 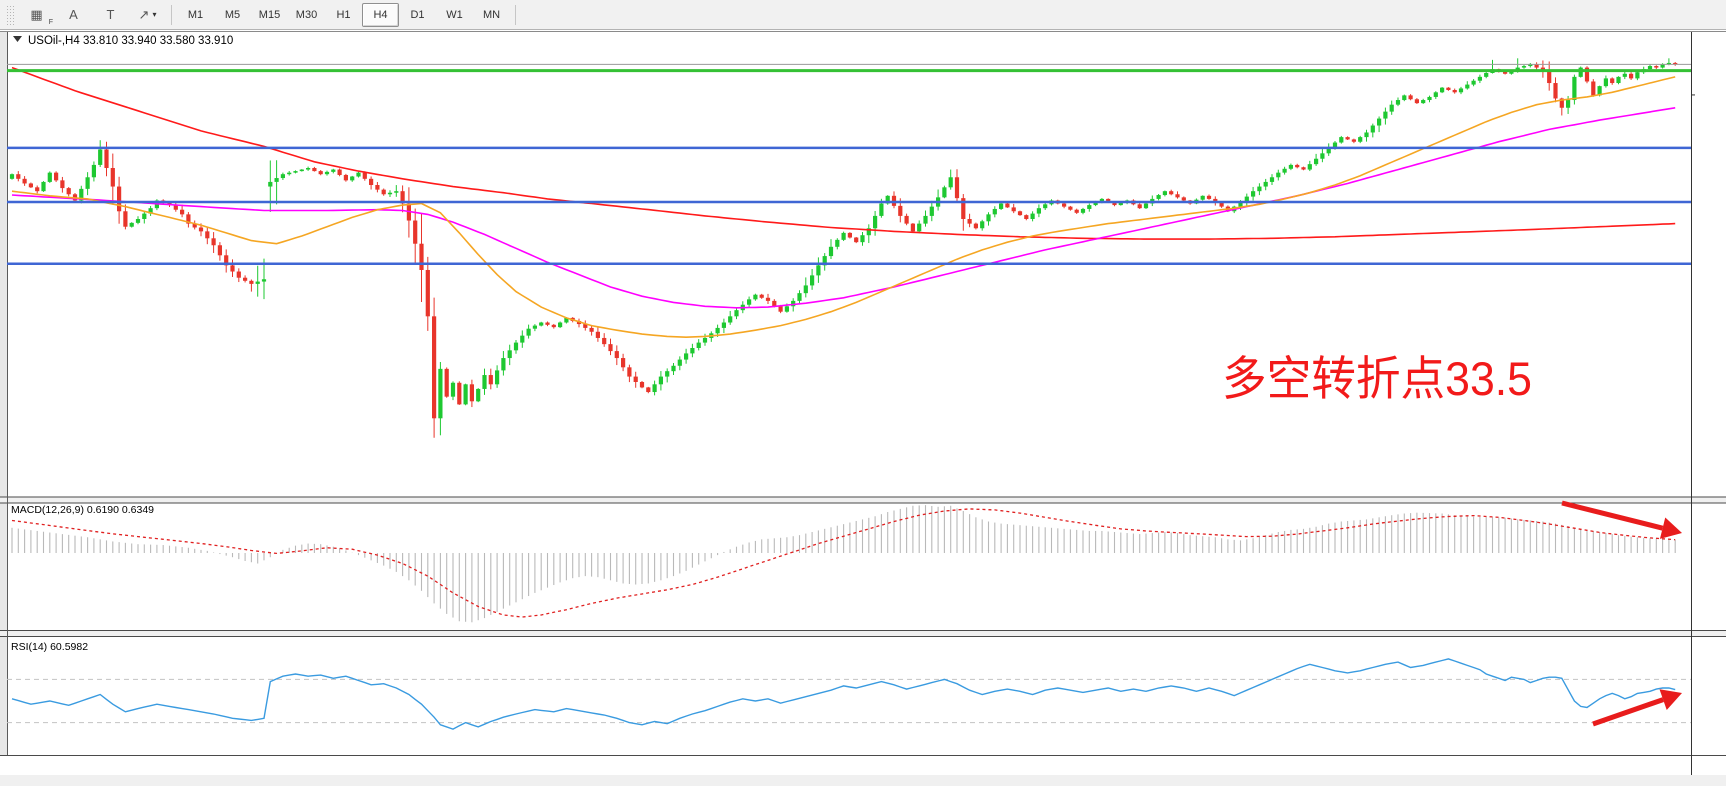 What do you see at coordinates (843, 694) in the screenshot?
I see `rsi-line` at bounding box center [843, 694].